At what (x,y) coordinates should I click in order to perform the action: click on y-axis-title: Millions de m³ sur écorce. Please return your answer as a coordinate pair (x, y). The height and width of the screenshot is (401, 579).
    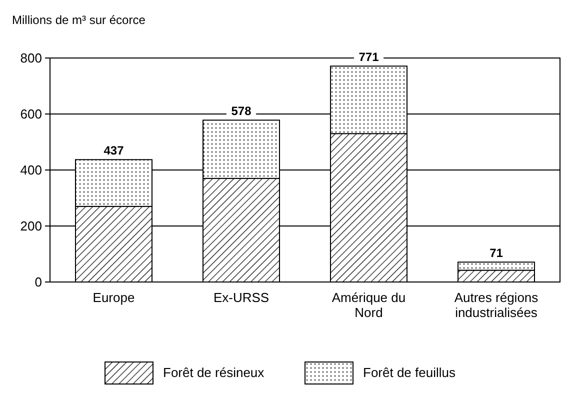
    Looking at the image, I should click on (79, 20).